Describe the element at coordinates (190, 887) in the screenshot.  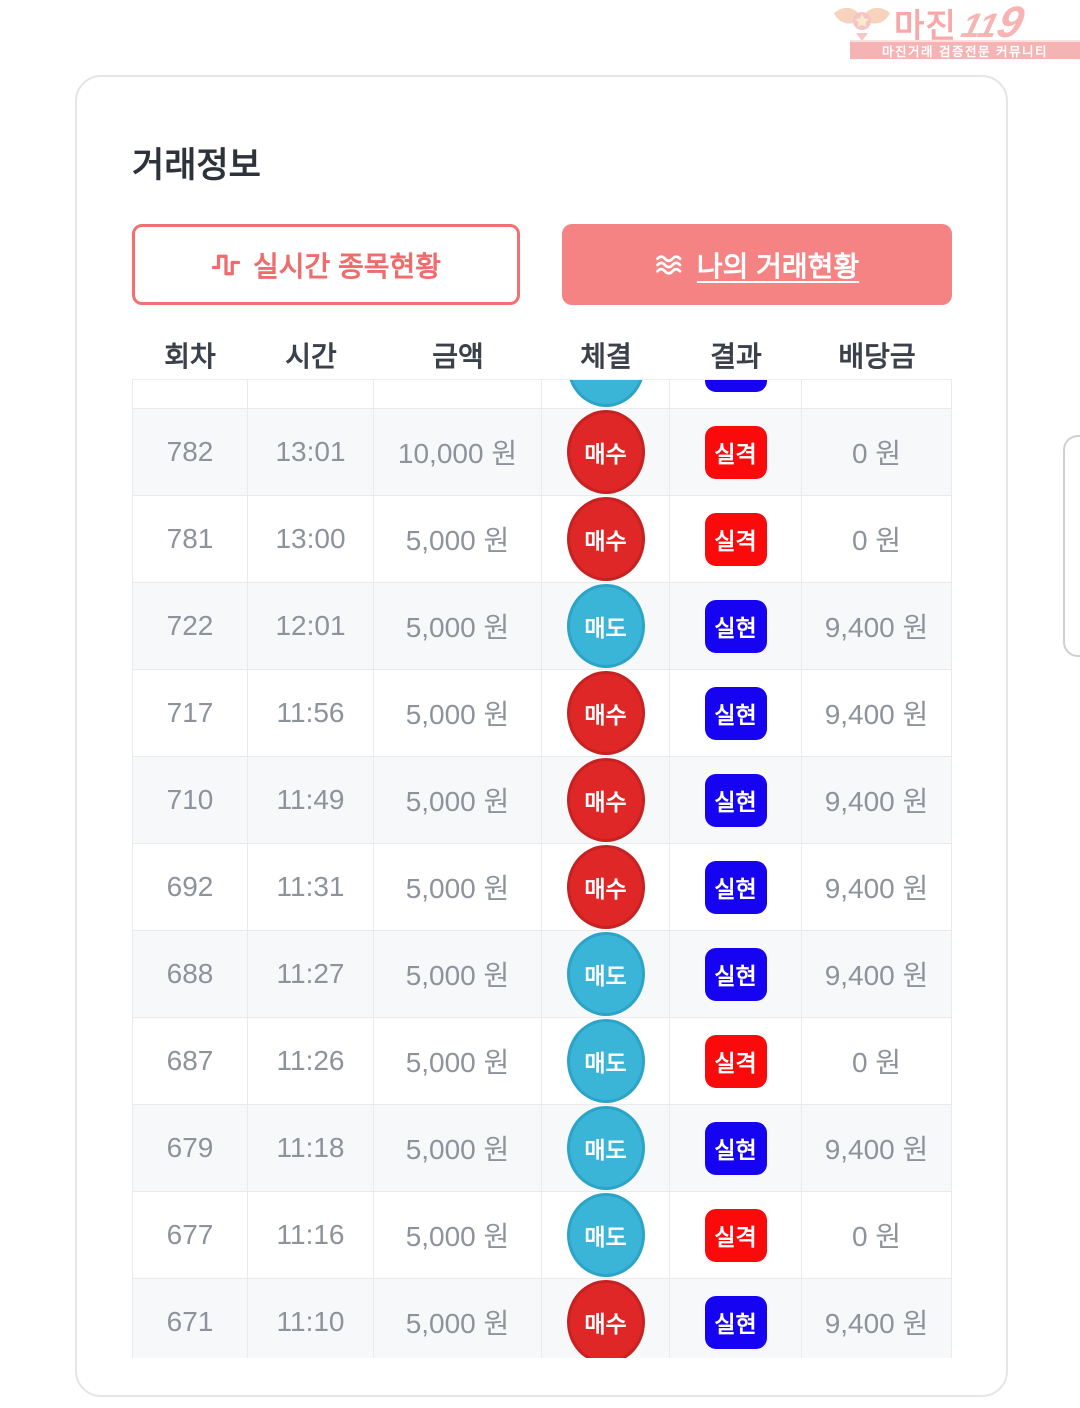
I see `cell-round: 692` at that location.